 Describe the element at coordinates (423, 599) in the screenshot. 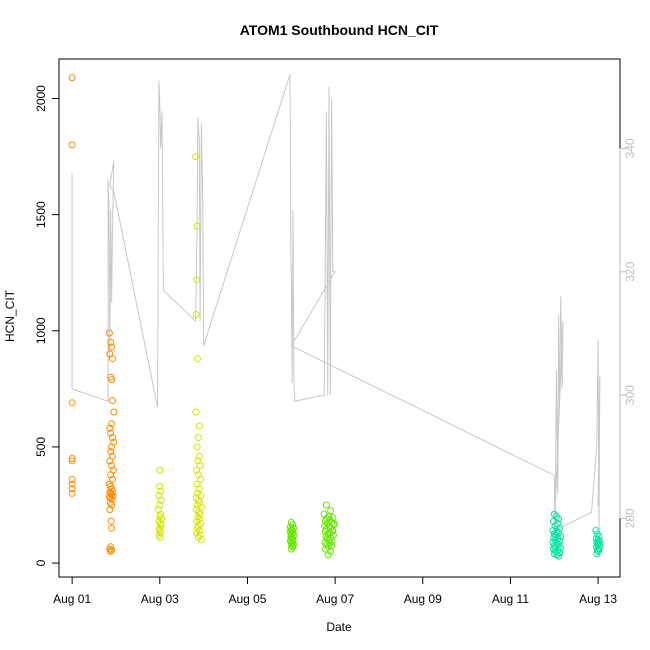

I see `x-tick-label: Aug 09` at that location.